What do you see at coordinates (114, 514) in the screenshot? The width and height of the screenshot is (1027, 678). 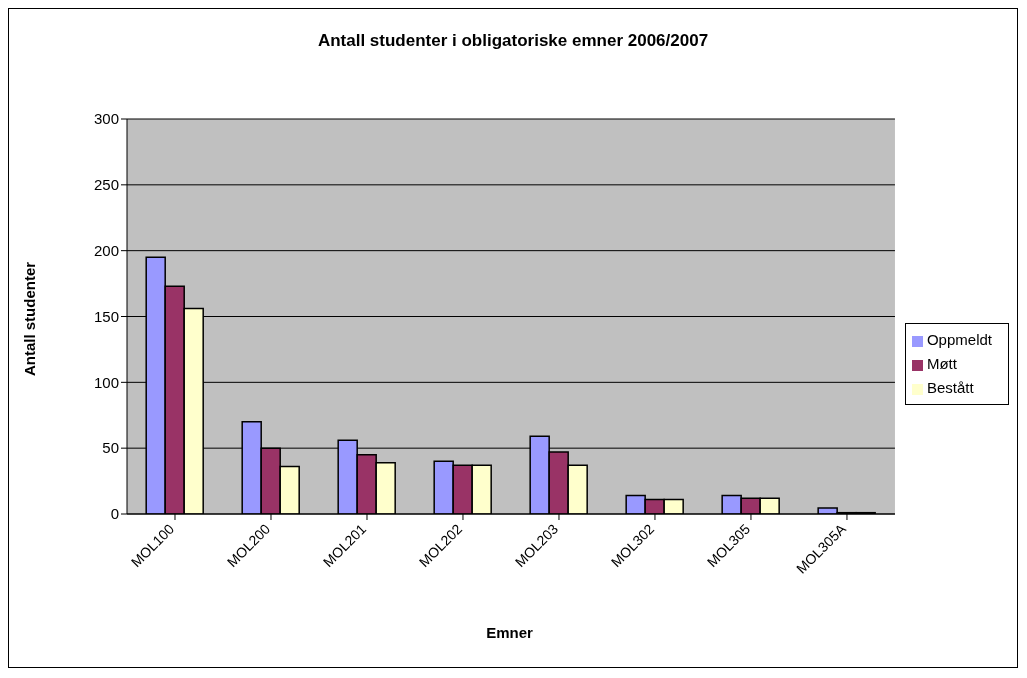 I see `y-tick-label: 0` at bounding box center [114, 514].